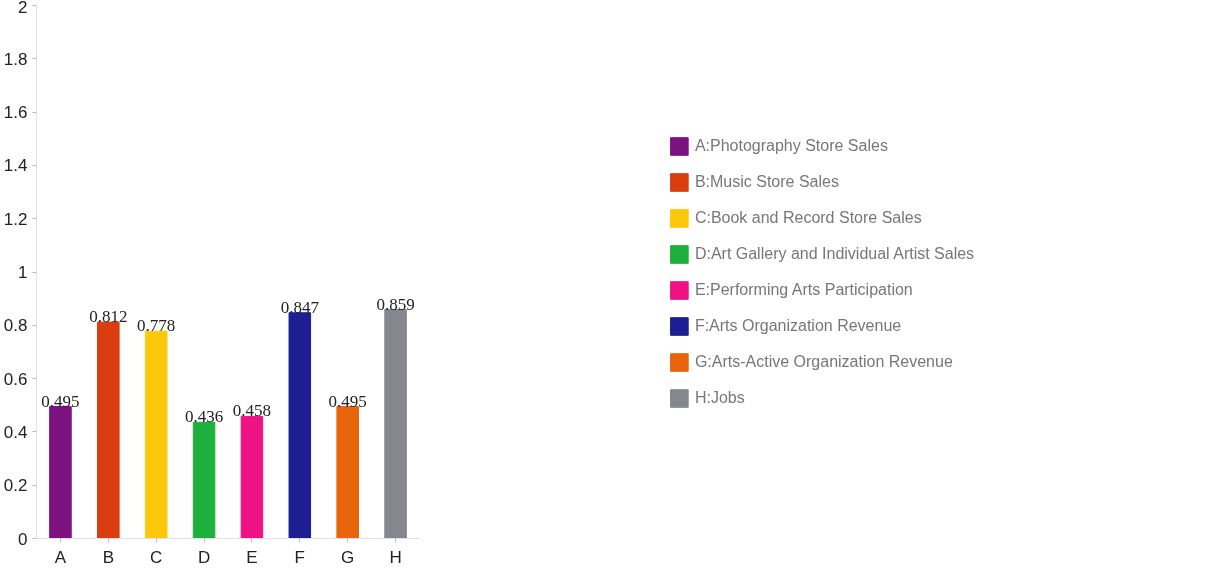  What do you see at coordinates (204, 557) in the screenshot?
I see `x-tick-label: D` at bounding box center [204, 557].